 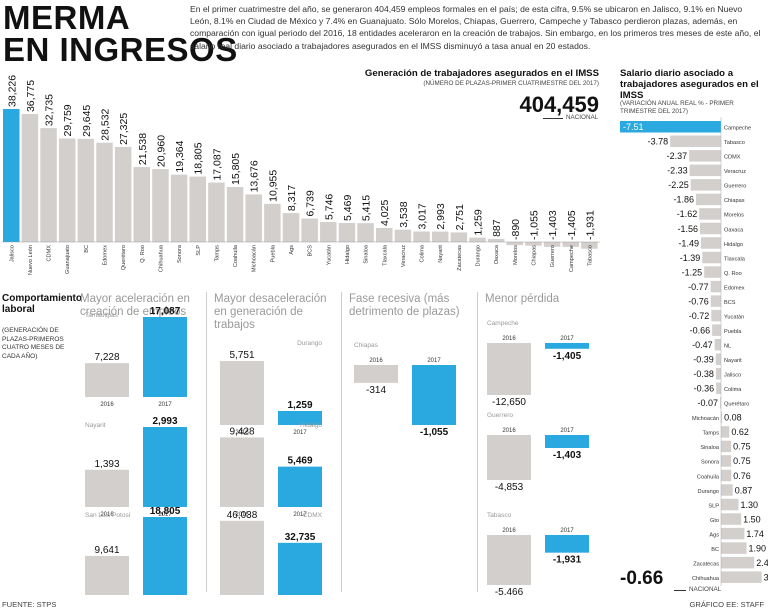 I want to click on salary-category-label: SLP, so click(x=713, y=506).